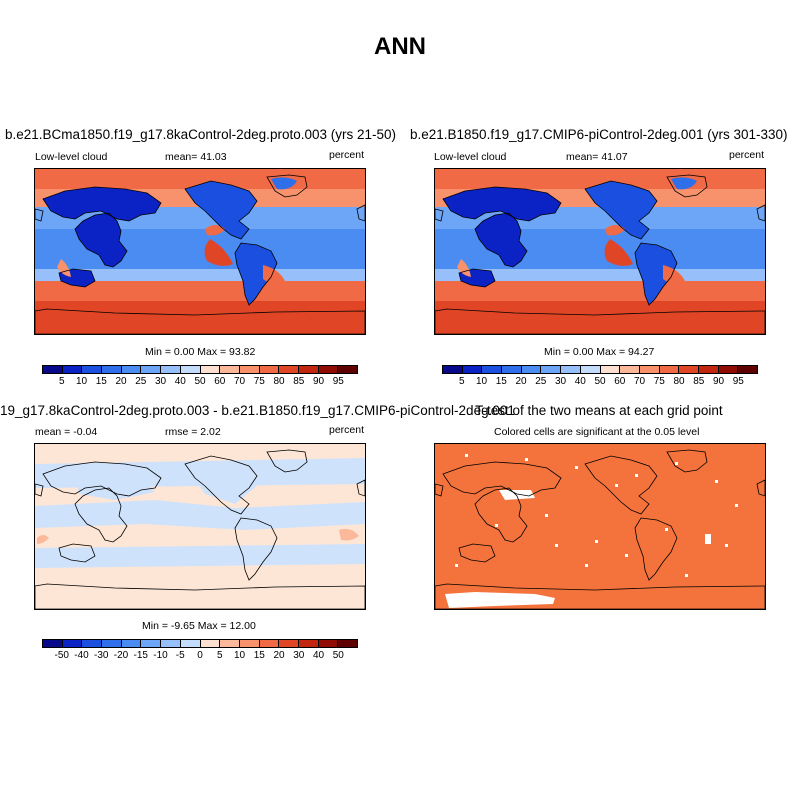  I want to click on panel1-colorbar, so click(200, 369).